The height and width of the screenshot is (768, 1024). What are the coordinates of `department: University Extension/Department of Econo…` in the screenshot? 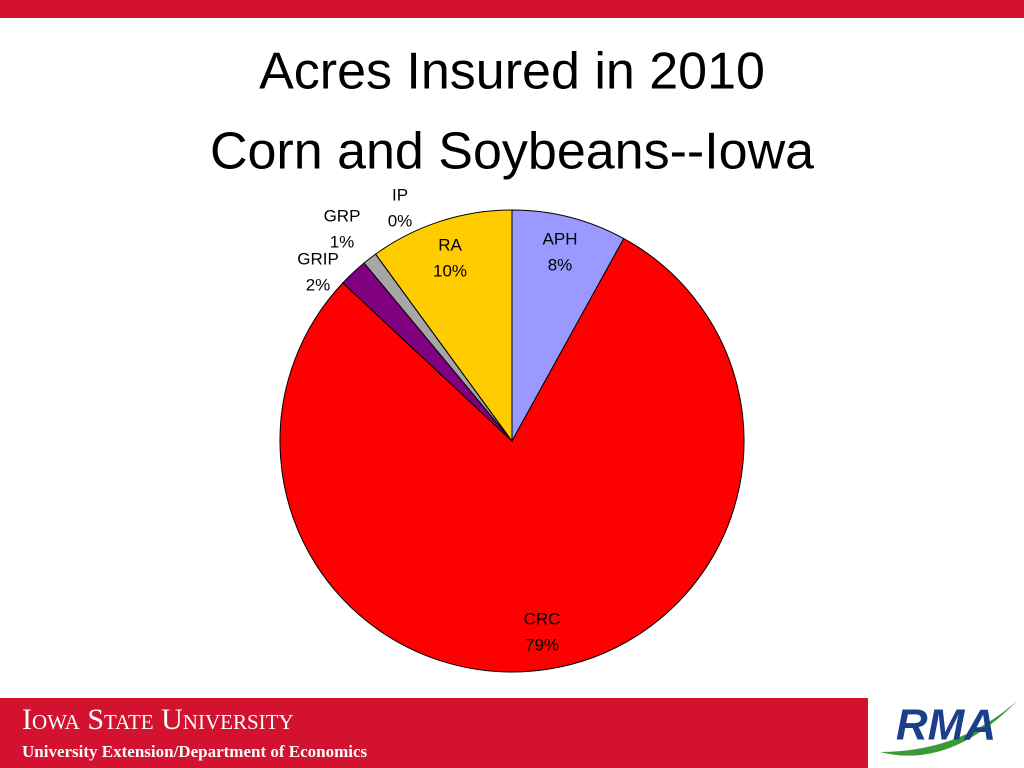 It's located at (195, 751).